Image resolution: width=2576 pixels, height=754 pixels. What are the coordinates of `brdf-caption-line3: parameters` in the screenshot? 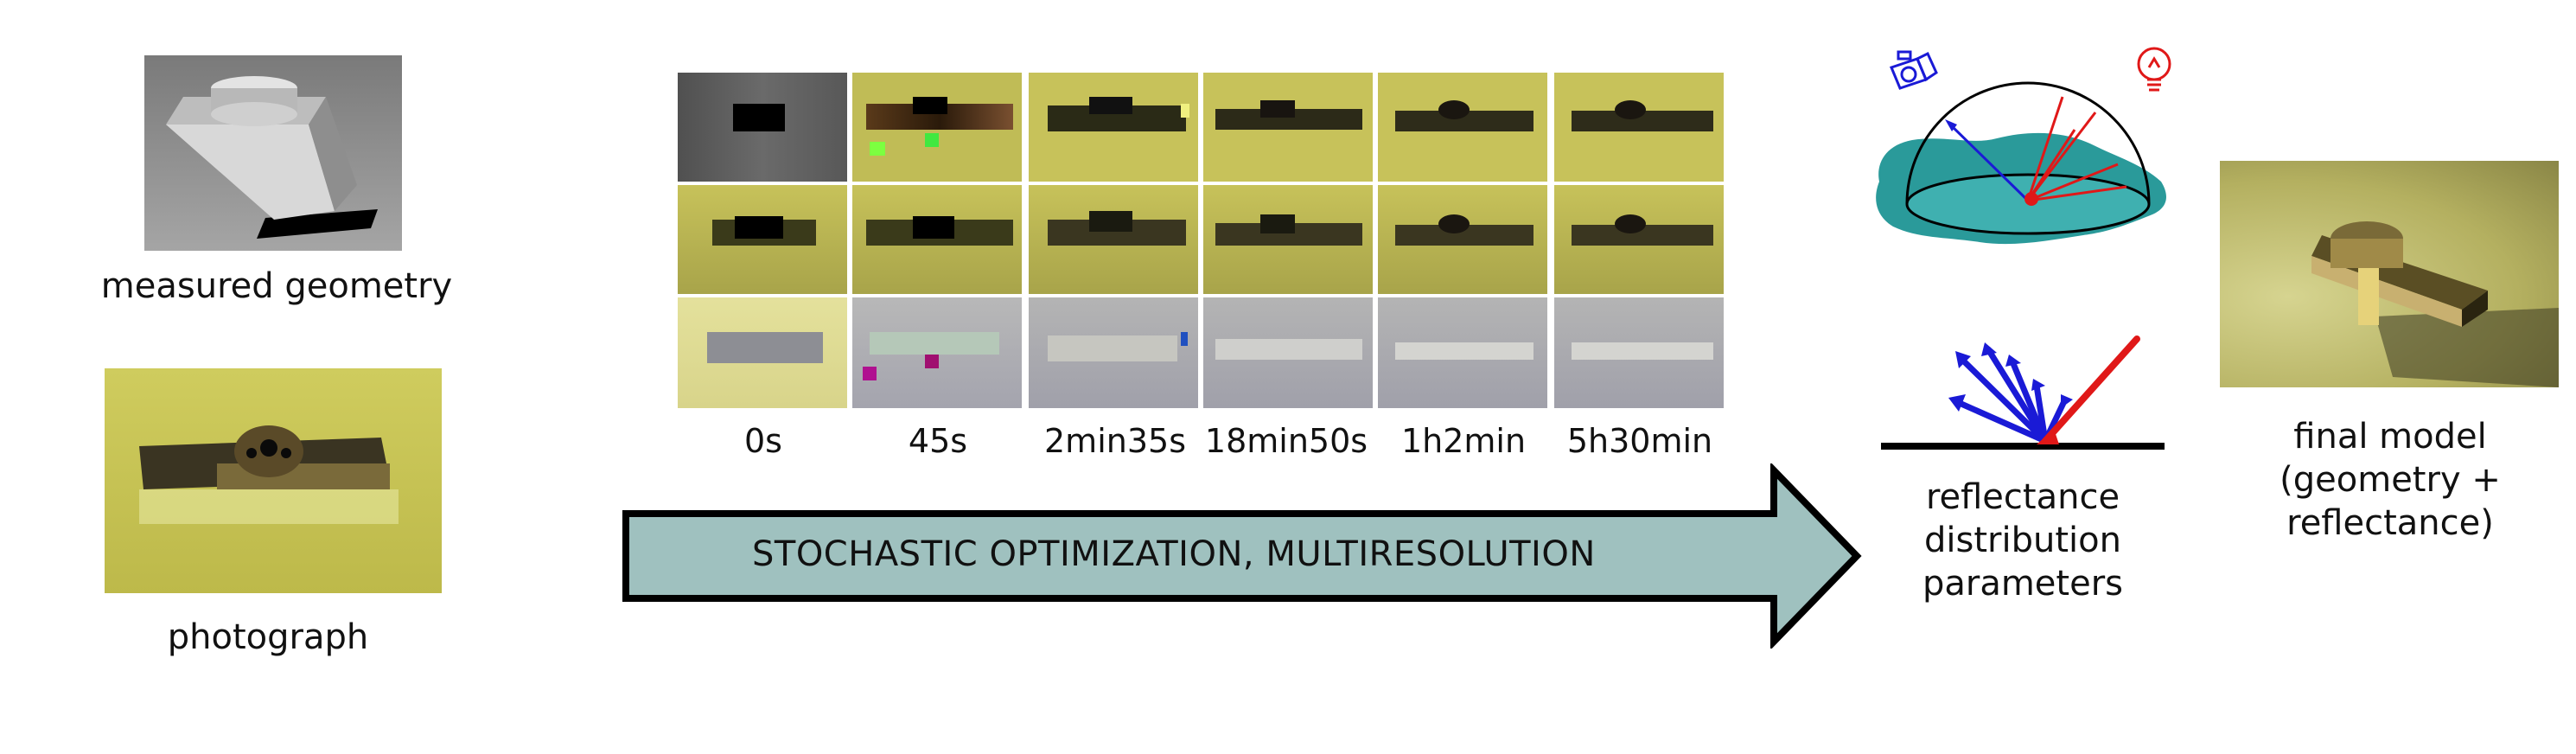 It's located at (2022, 584).